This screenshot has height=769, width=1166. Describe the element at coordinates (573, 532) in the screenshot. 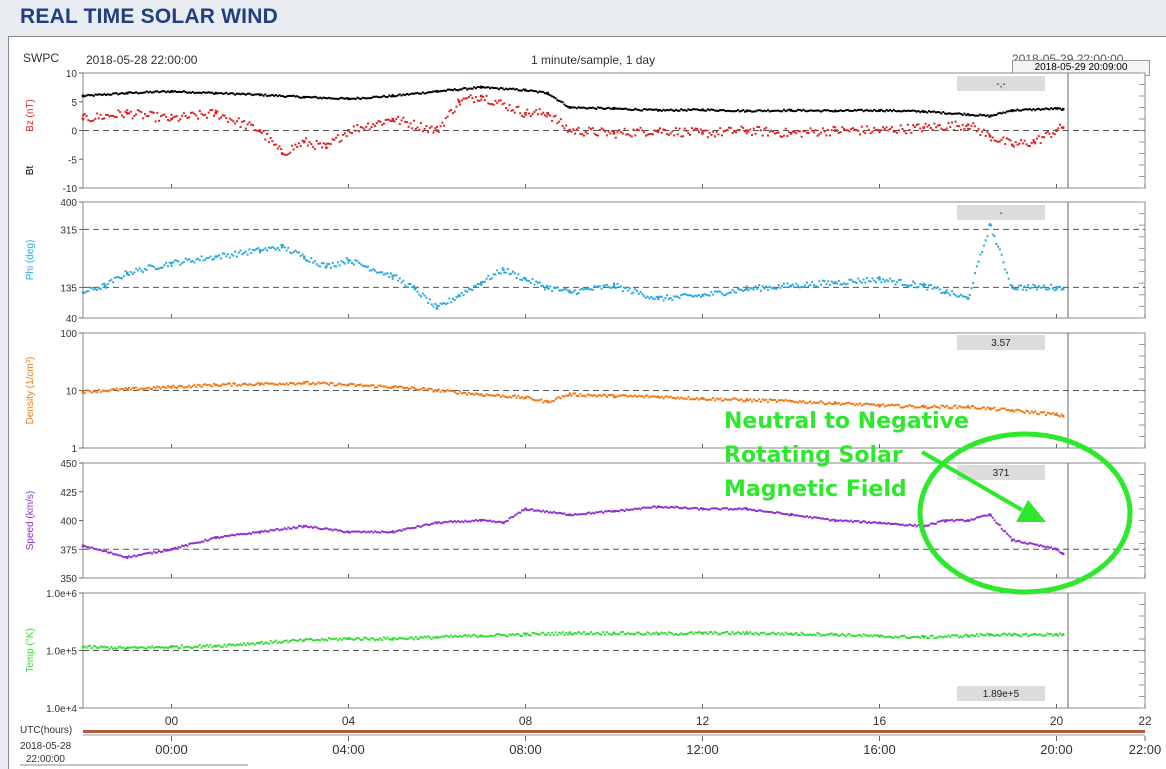

I see `series-speed` at that location.